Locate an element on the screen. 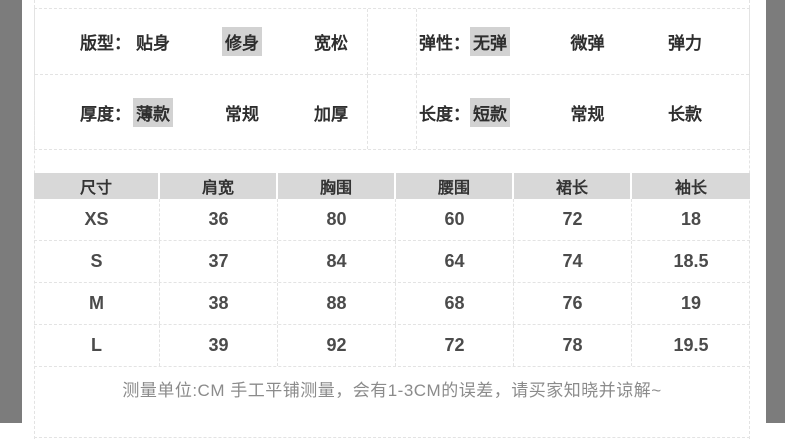 This screenshot has height=439, width=785. size-row-s: S 37 84 64 74 18.5 is located at coordinates (392, 262).